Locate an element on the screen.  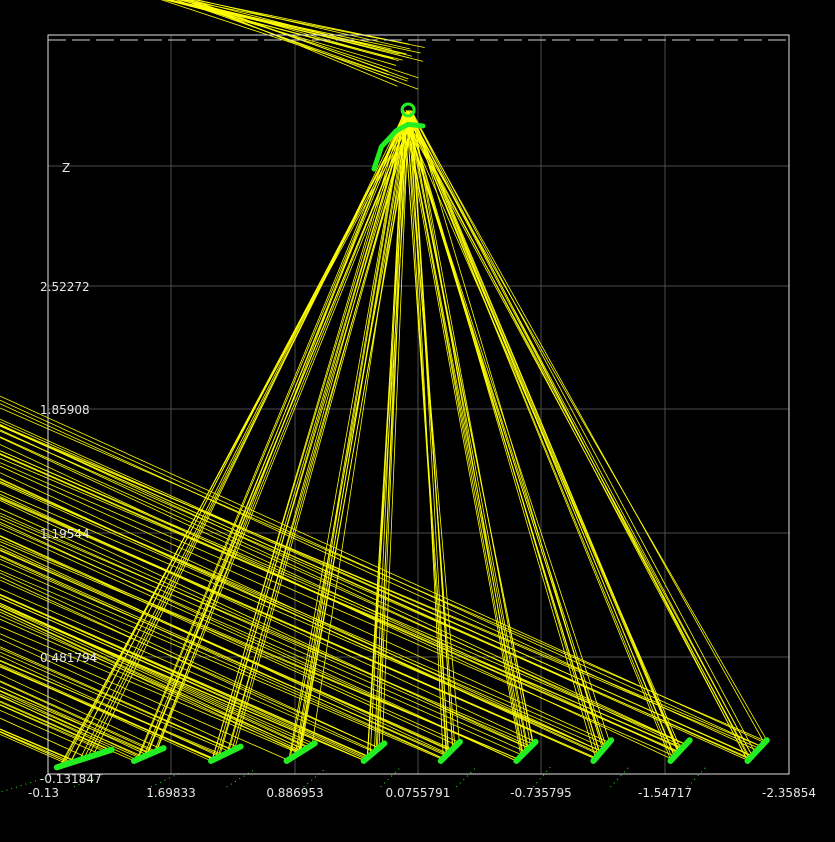
x-tick-label: -2.35854 is located at coordinates (789, 793).